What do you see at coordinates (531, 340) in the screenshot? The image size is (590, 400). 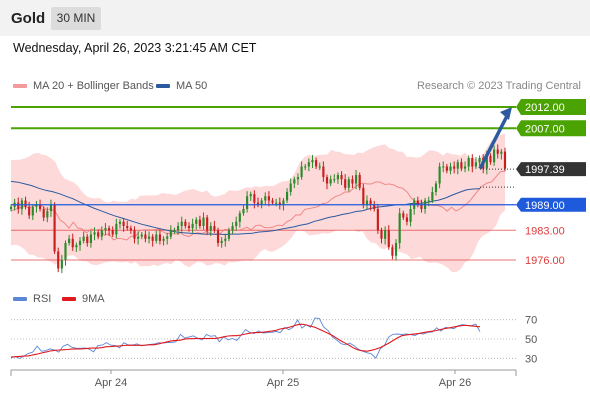 I see `rsi-tick-50: 50` at bounding box center [531, 340].